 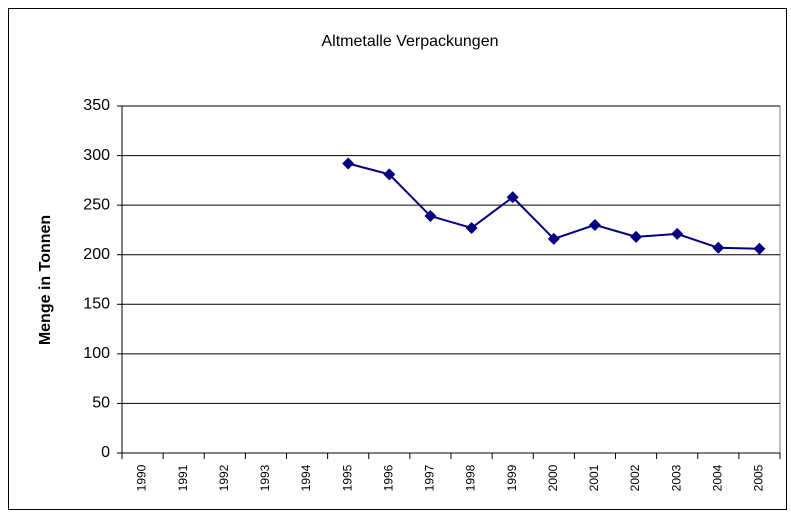 What do you see at coordinates (676, 477) in the screenshot?
I see `x-tick-label: 2003` at bounding box center [676, 477].